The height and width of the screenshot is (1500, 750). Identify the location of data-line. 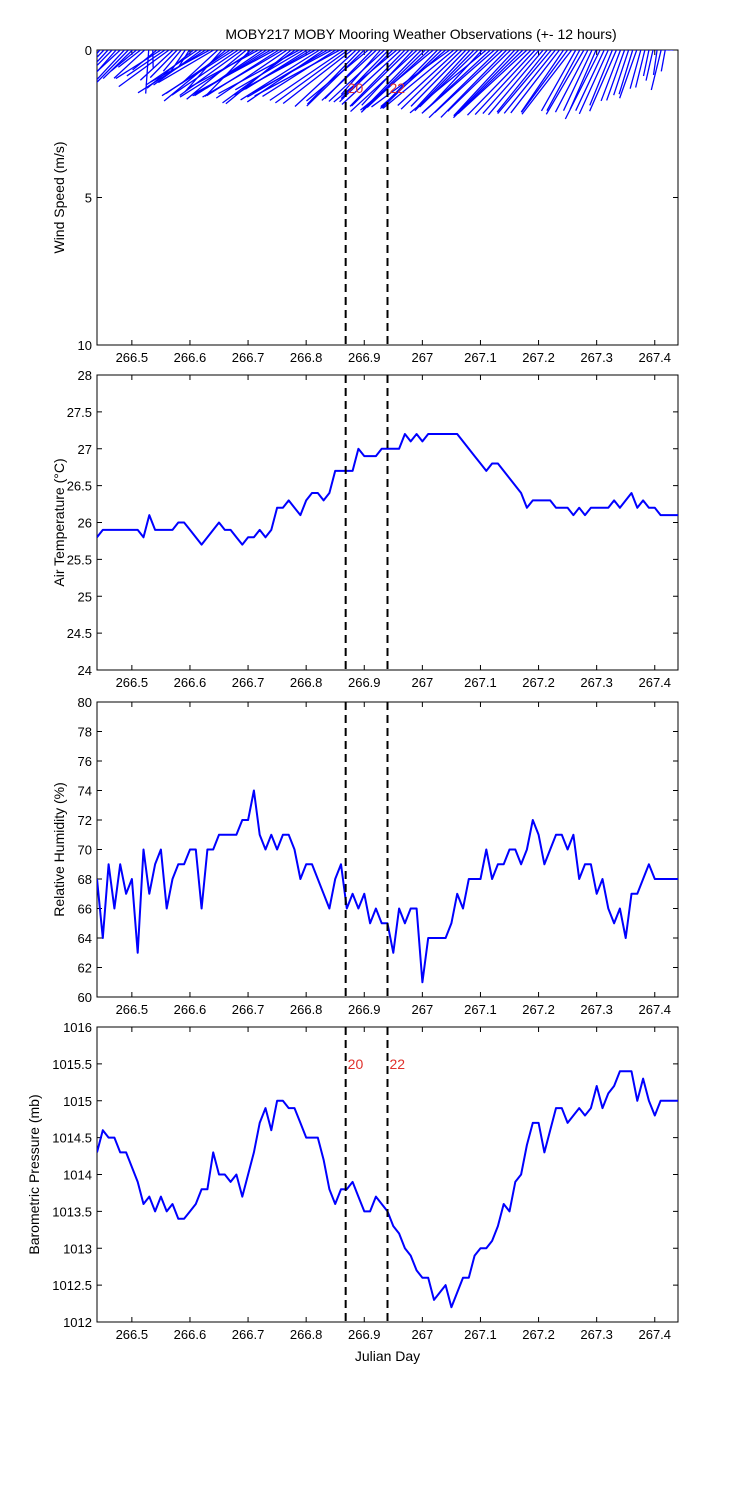
(387, 489).